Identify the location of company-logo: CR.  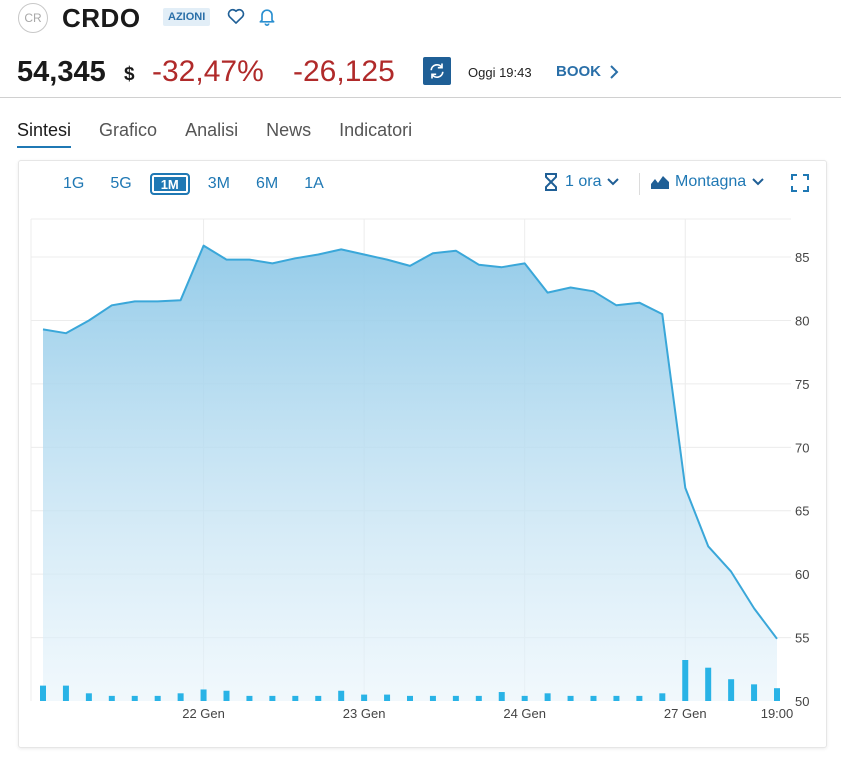
(33, 18).